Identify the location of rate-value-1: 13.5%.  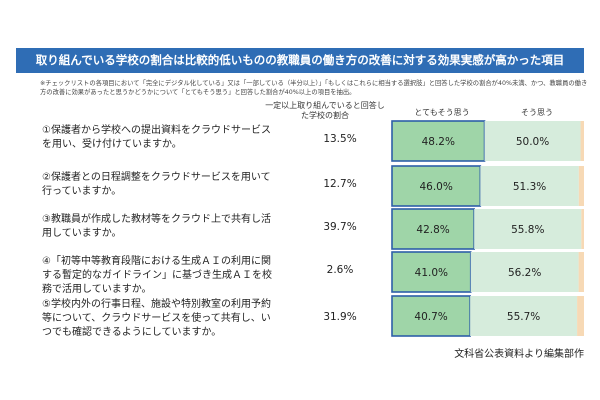
(340, 139).